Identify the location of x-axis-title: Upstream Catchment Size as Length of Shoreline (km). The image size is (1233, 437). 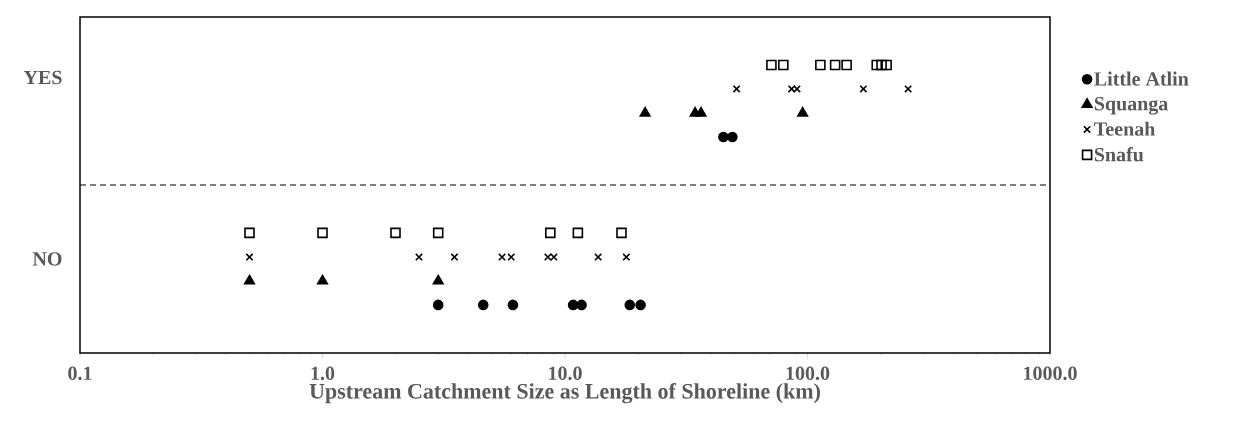
(564, 393).